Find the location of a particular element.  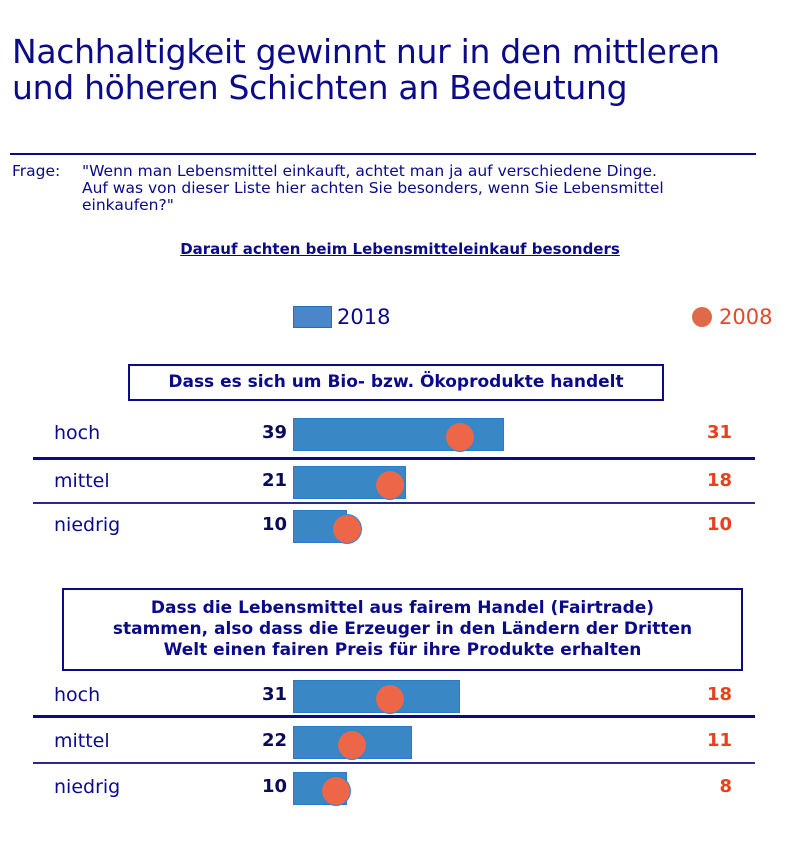

chart-row: niedrig 10 10 is located at coordinates (395, 529).